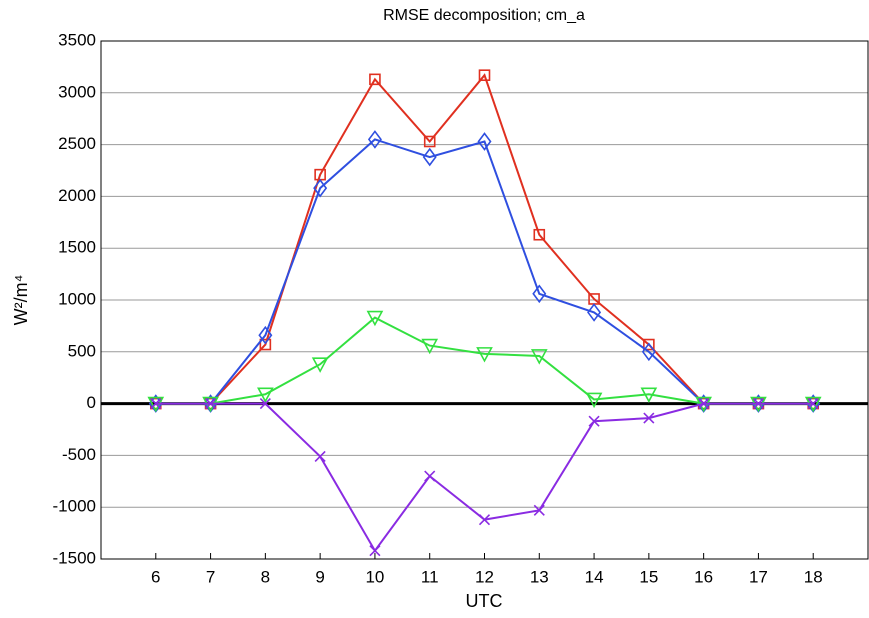  I want to click on x-tick-label: 8, so click(265, 576).